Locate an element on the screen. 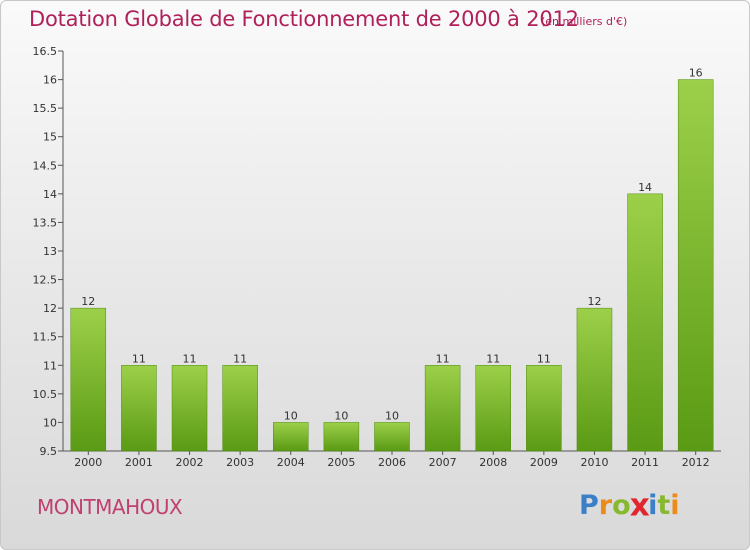  bar-2007 is located at coordinates (442, 408).